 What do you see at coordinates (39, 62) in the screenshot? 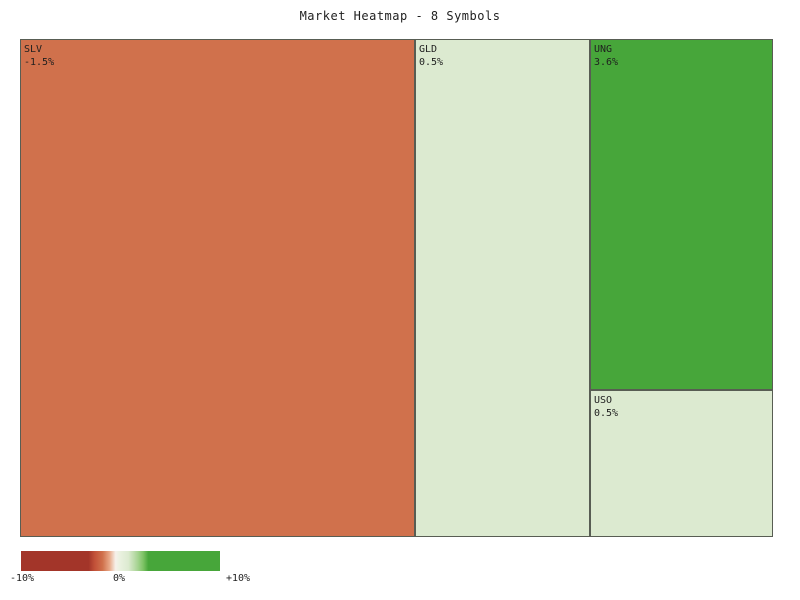
I see `tile-change: -1.5%` at bounding box center [39, 62].